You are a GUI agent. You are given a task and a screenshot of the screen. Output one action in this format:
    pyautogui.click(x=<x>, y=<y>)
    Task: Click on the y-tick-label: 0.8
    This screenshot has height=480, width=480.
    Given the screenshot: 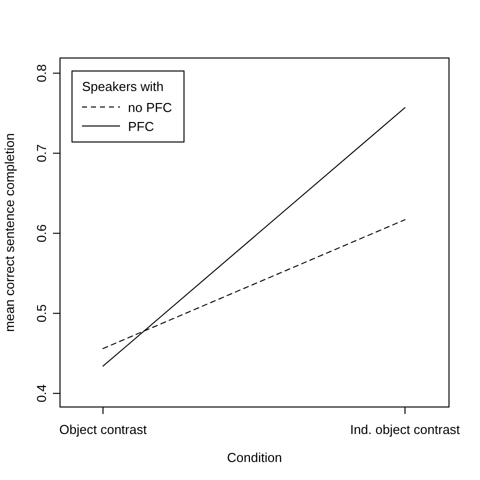 What is the action you would take?
    pyautogui.click(x=41, y=73)
    